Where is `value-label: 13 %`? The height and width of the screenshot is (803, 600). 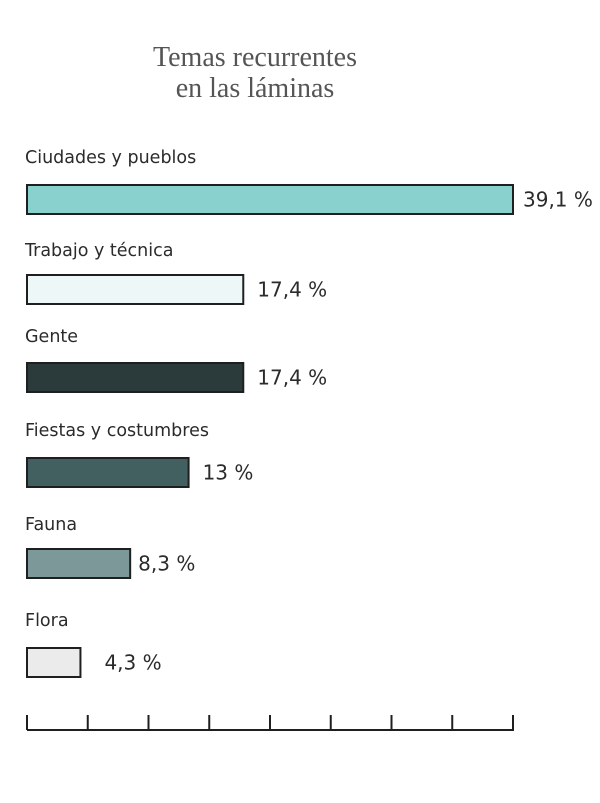 value-label: 13 % is located at coordinates (228, 473).